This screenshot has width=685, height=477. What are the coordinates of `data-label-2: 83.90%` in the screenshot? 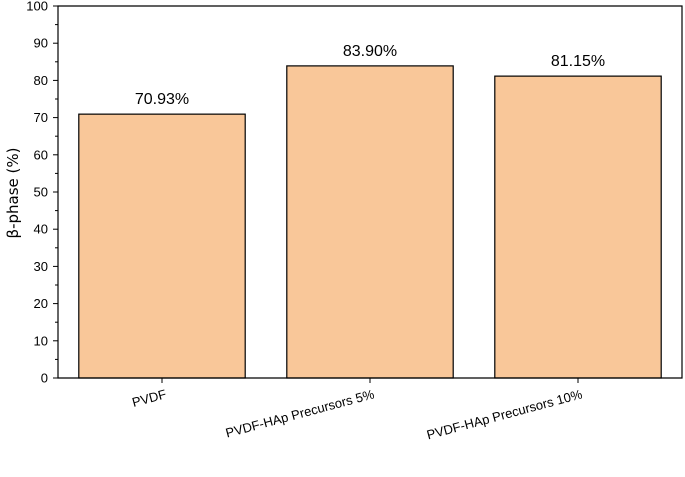 It's located at (370, 51).